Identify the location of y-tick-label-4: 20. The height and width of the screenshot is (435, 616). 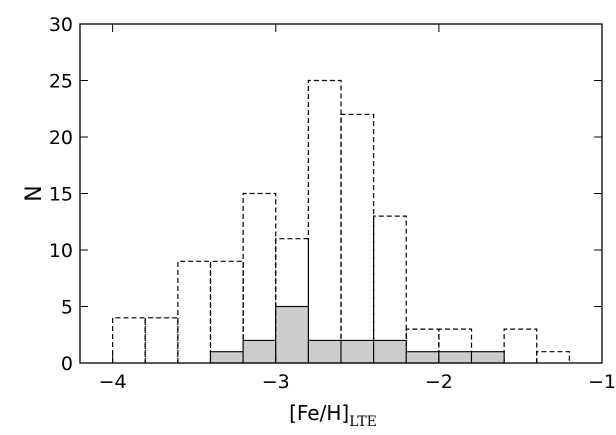
(61, 138).